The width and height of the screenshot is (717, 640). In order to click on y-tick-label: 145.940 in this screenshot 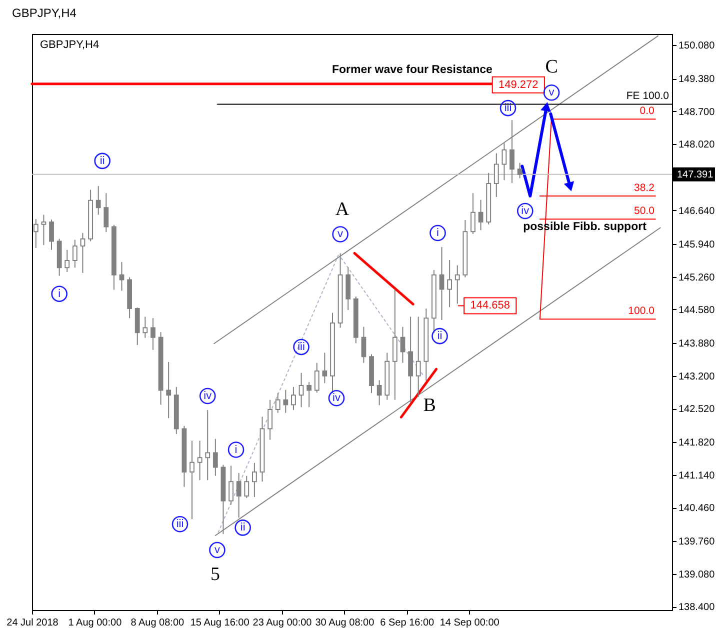, I will do `click(697, 245)`.